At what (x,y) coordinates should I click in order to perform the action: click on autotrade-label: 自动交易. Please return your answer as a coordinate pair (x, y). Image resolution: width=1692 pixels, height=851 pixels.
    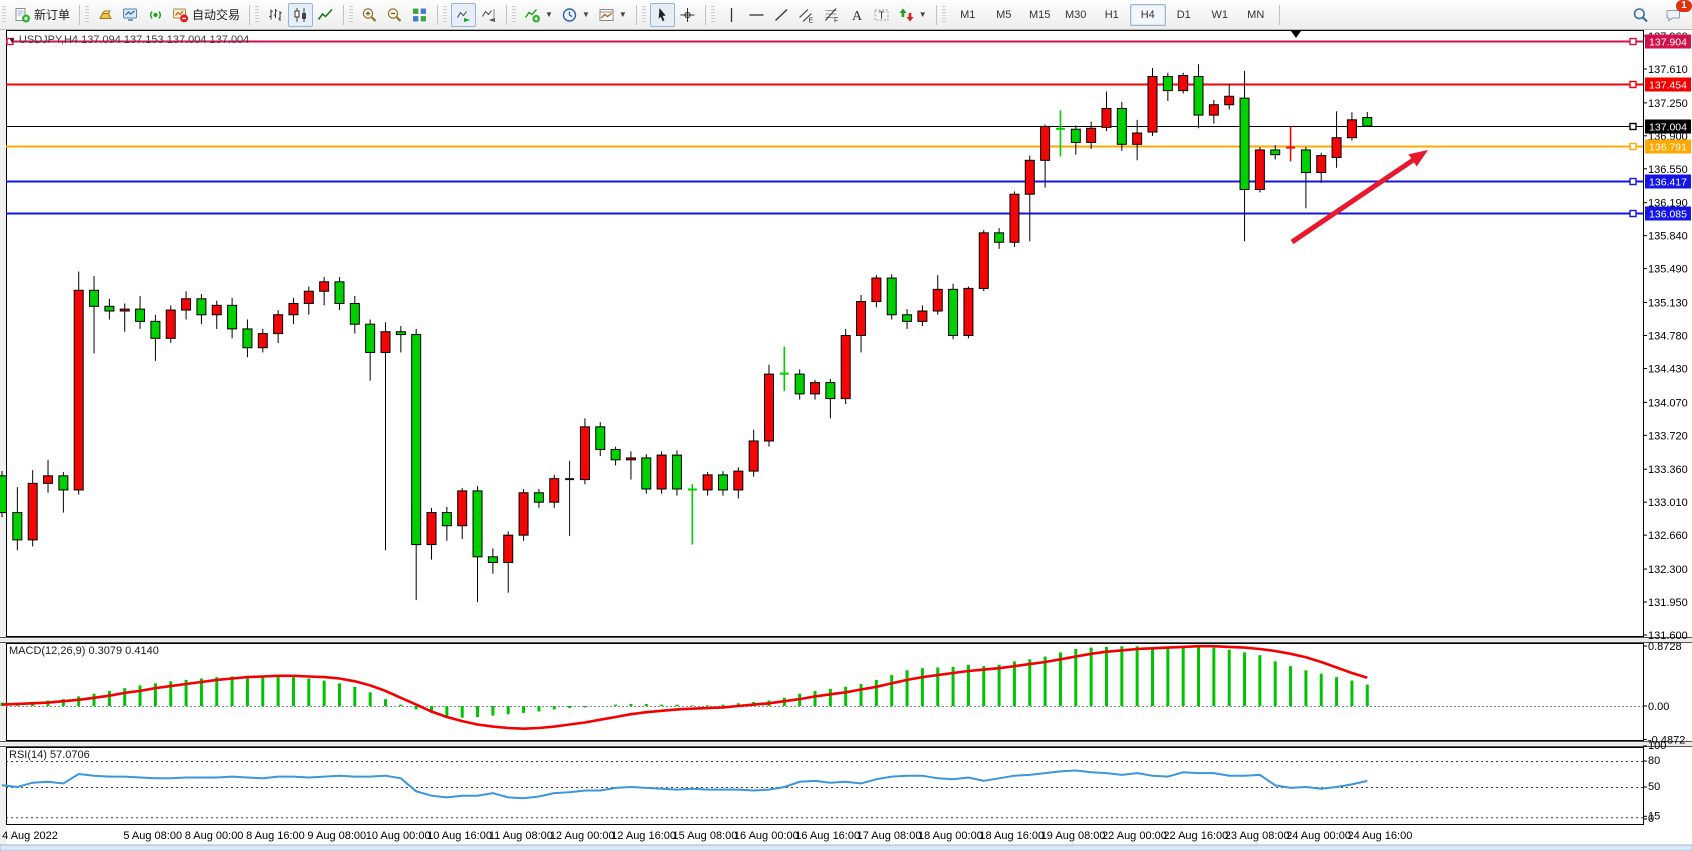
    Looking at the image, I should click on (216, 15).